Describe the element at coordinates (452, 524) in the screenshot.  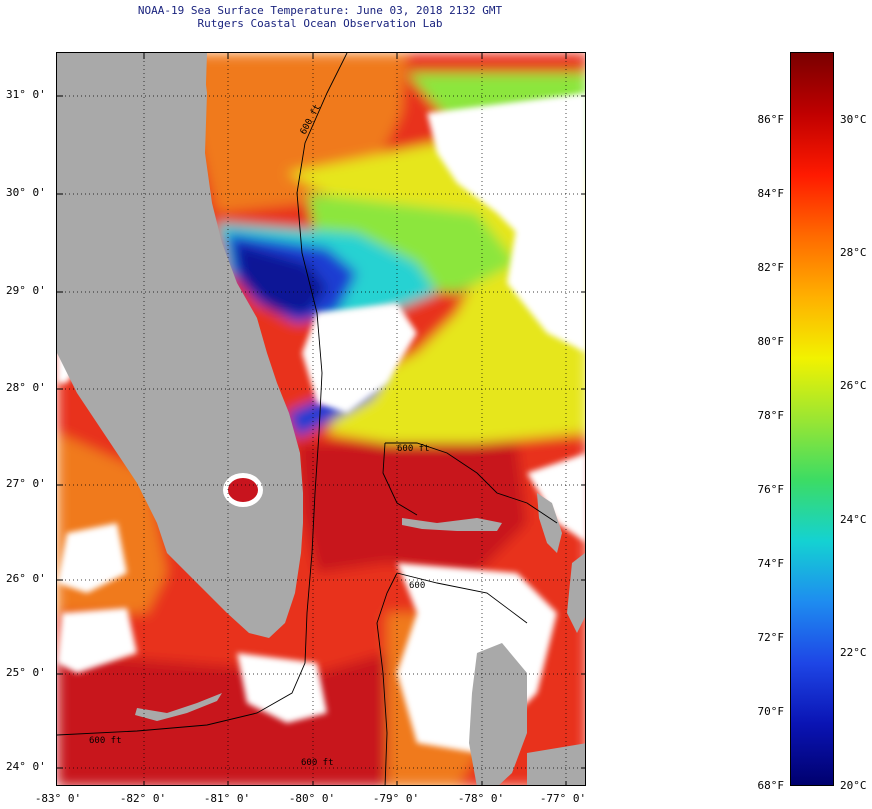
I see `land-grand-bahama` at that location.